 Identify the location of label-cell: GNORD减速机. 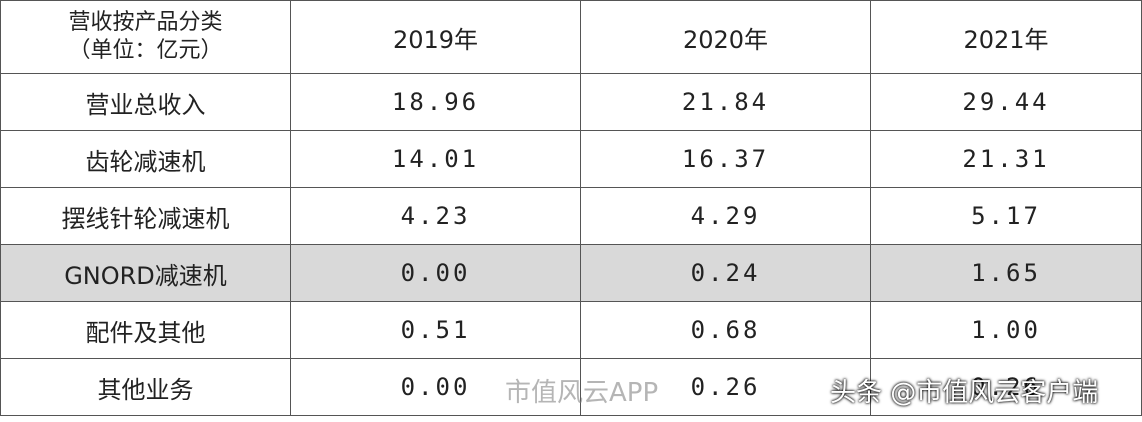
(145, 273).